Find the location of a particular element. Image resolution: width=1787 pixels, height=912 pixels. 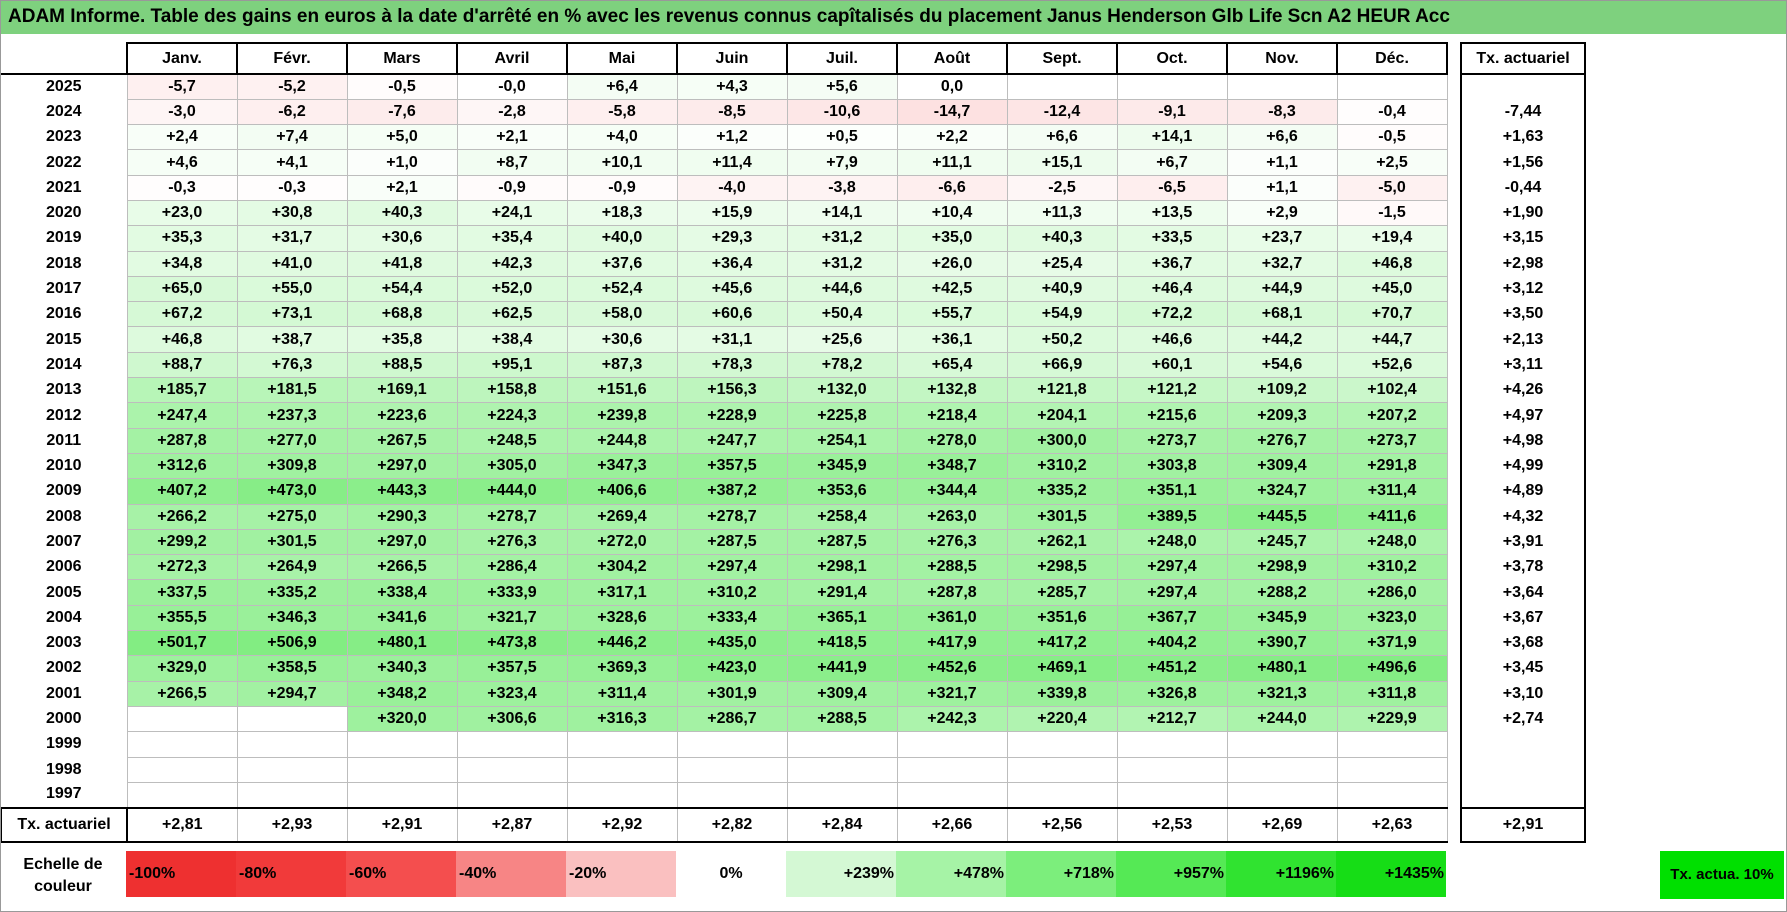

tx-header: Tx. actuariel is located at coordinates (1523, 58).